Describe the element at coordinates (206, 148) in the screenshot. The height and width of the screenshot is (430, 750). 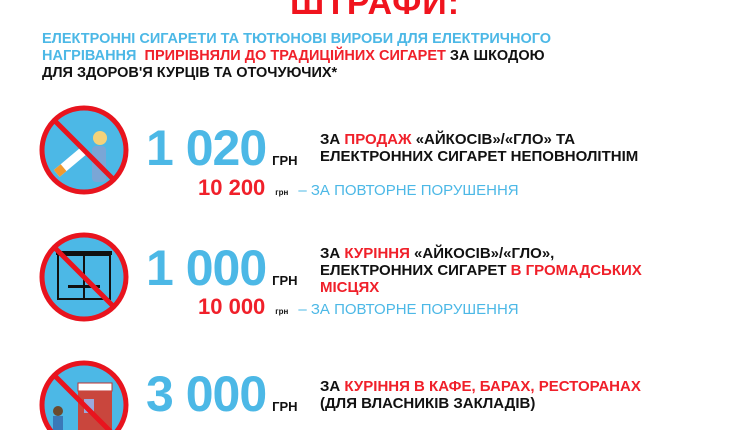
I see `fine-amount: 1 020` at that location.